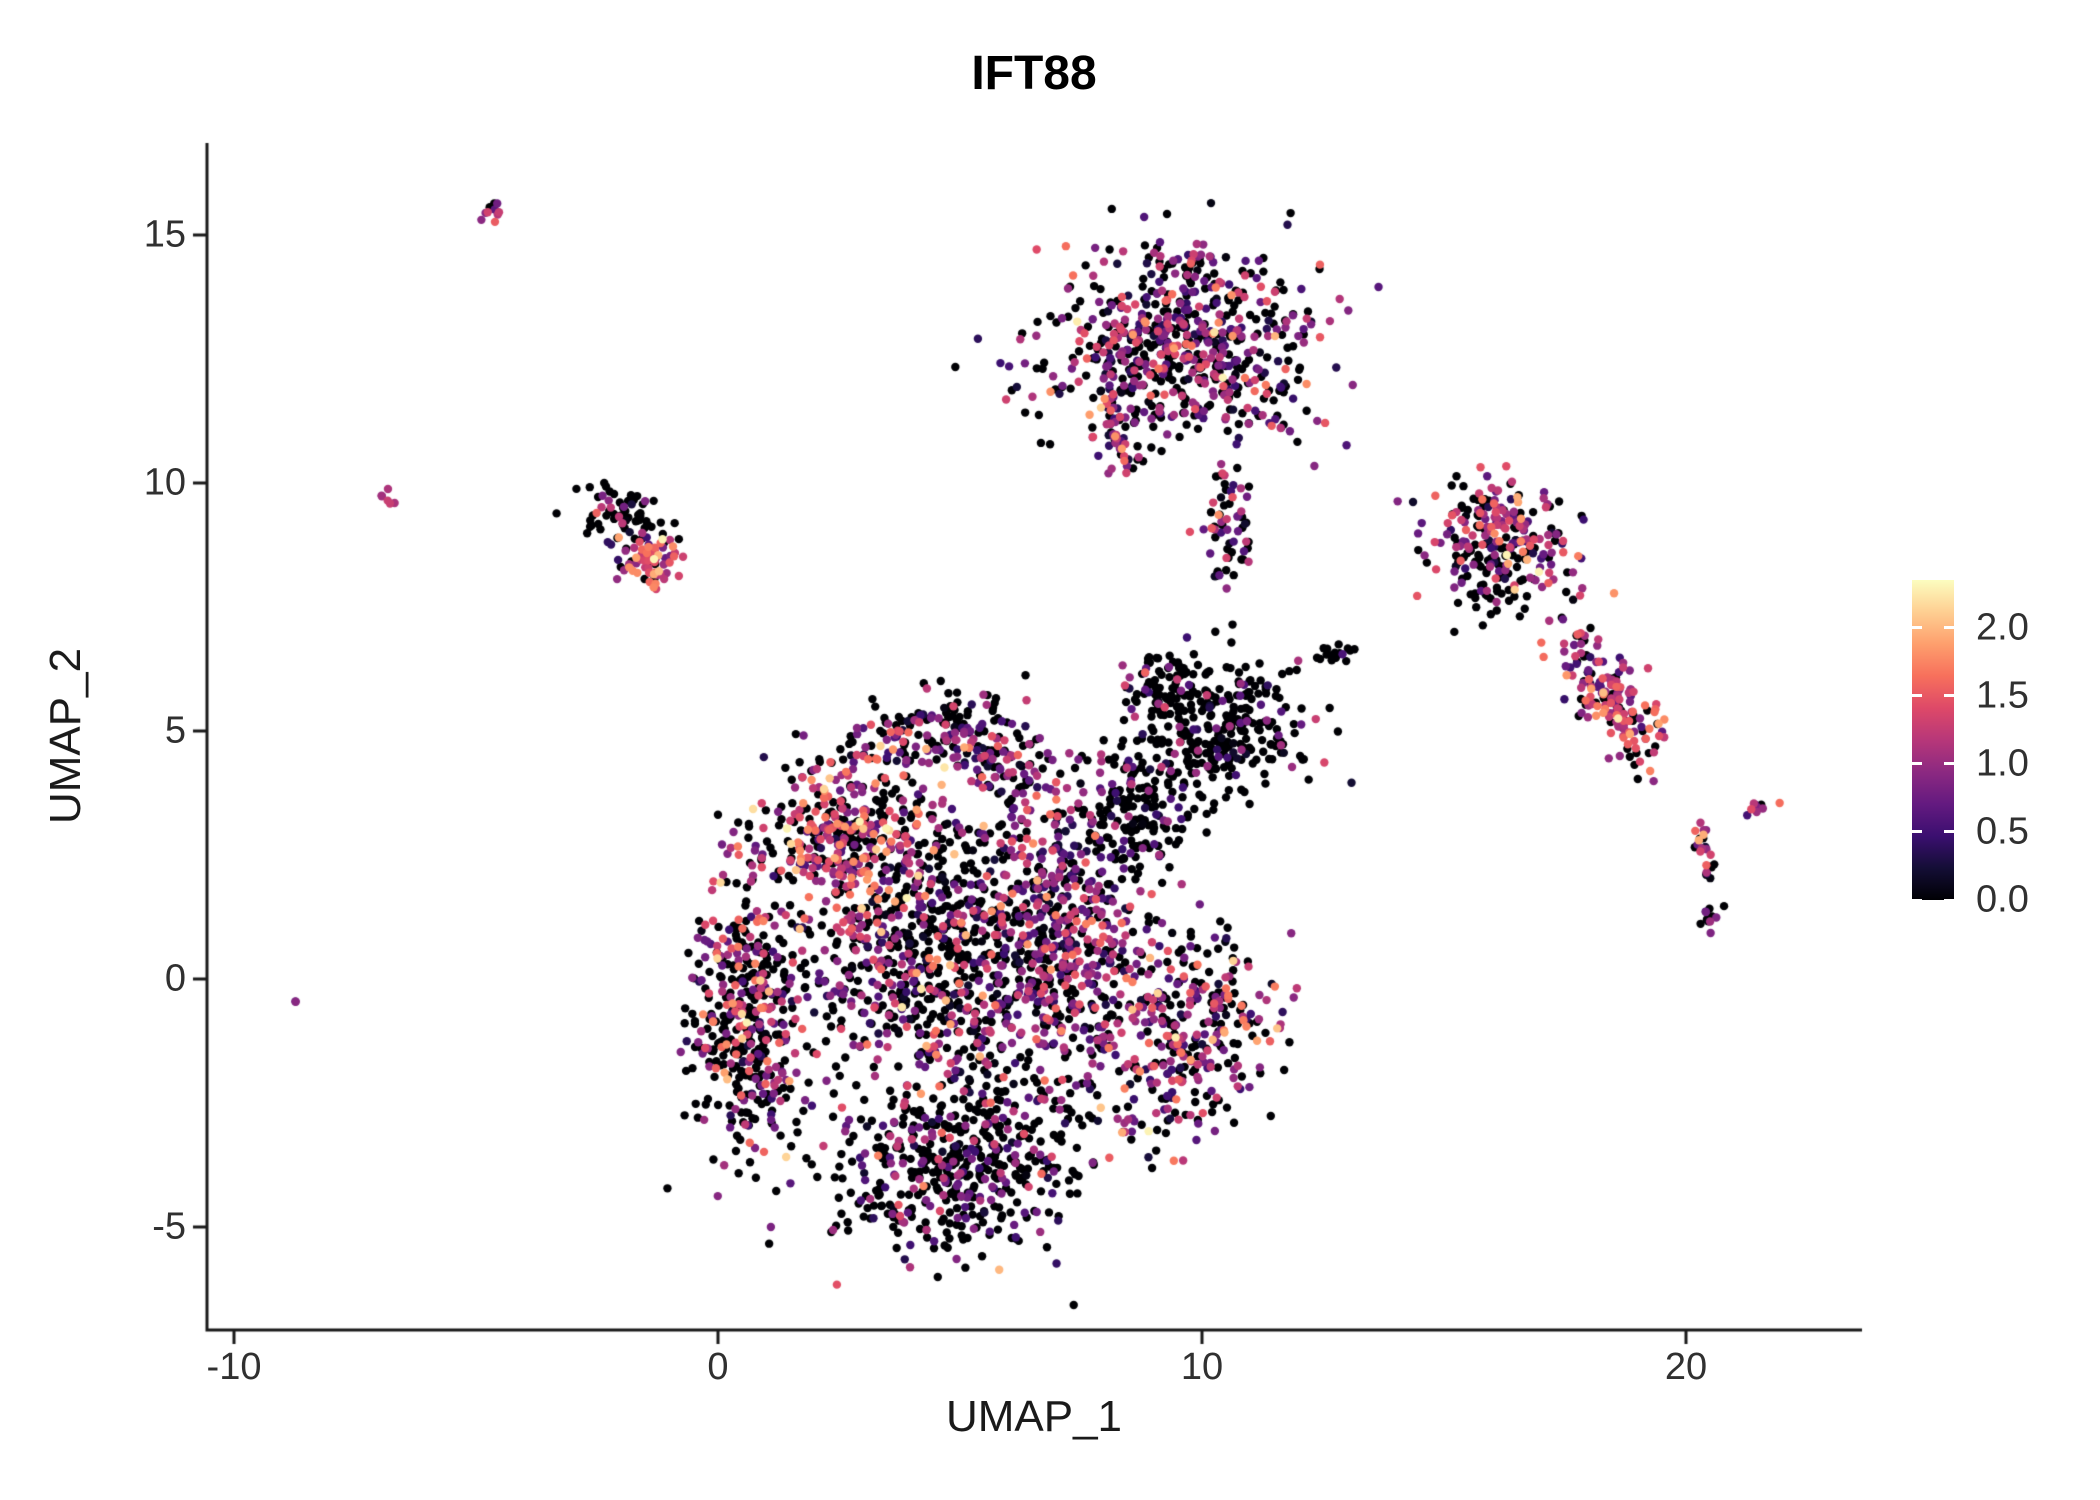 This screenshot has width=2100, height=1500. Describe the element at coordinates (718, 1367) in the screenshot. I see `x-axis-tick-label: 0` at that location.